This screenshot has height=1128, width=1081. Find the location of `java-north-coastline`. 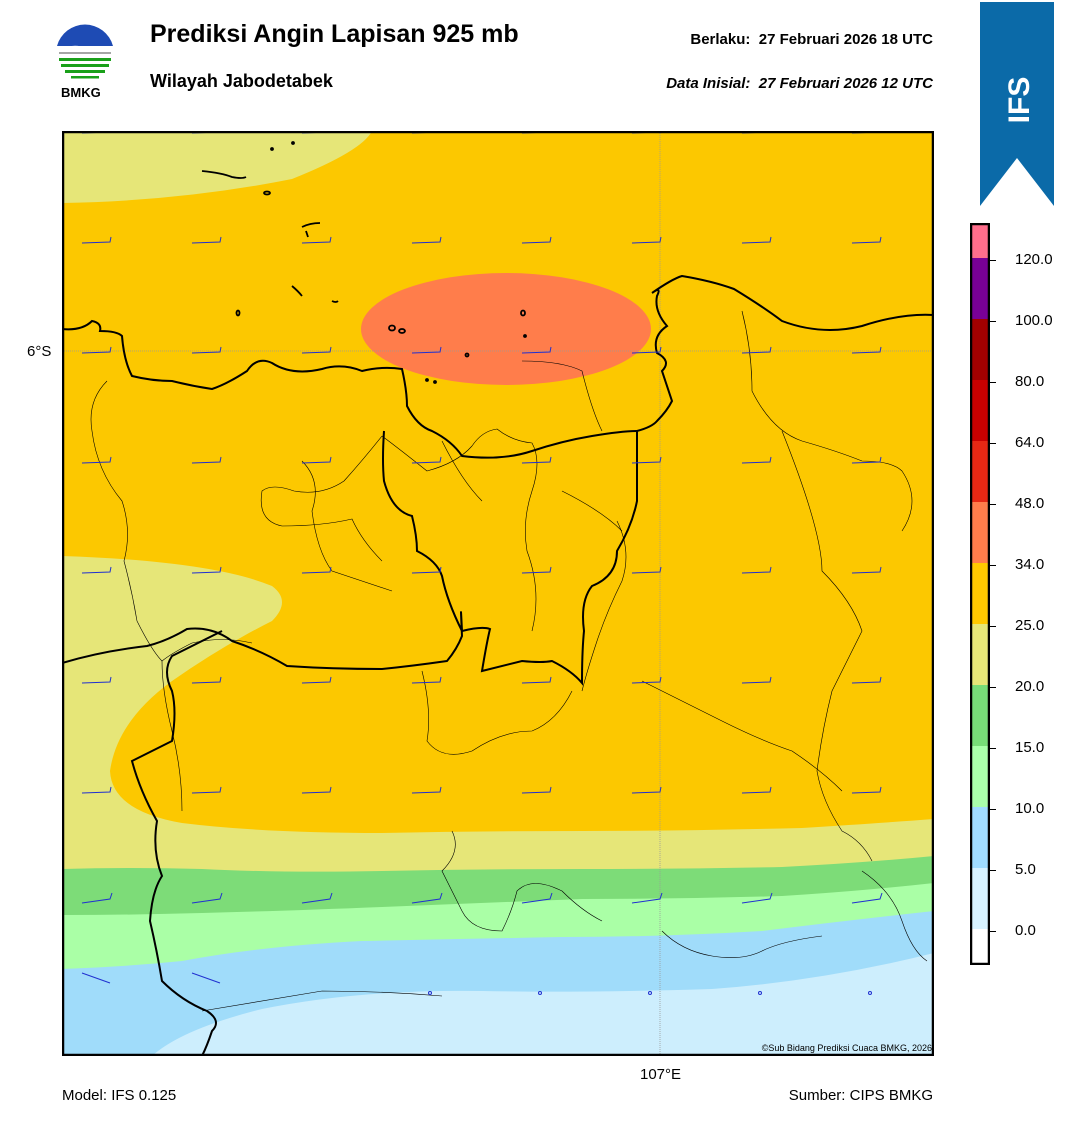

java-north-coastline is located at coordinates (498, 366).